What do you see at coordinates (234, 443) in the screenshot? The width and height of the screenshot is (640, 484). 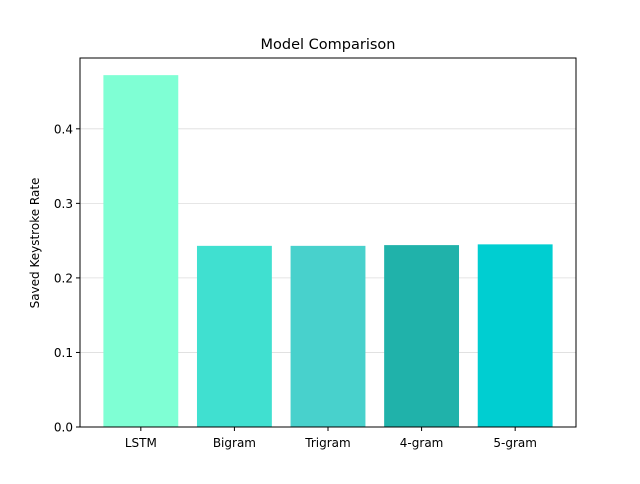 I see `x-tick-label: Bigram` at bounding box center [234, 443].